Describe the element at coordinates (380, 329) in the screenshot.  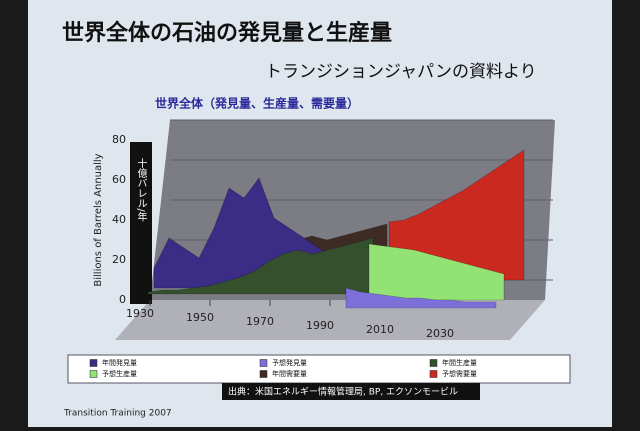
I see `x-tick-label: 2010` at that location.